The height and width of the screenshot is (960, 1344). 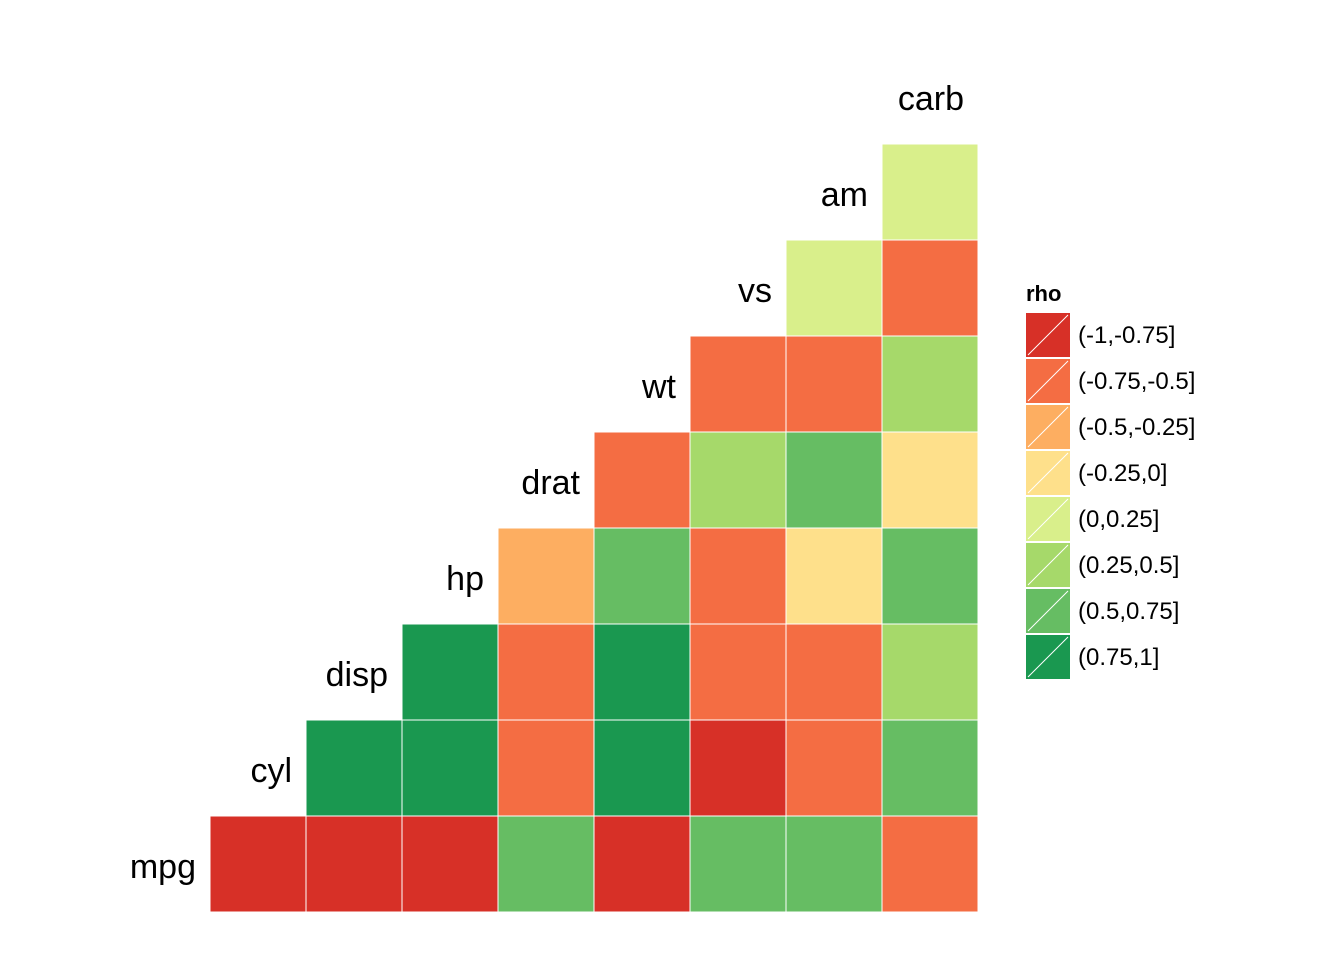 What do you see at coordinates (738, 672) in the screenshot?
I see `heatmap-cell-disp-vs` at bounding box center [738, 672].